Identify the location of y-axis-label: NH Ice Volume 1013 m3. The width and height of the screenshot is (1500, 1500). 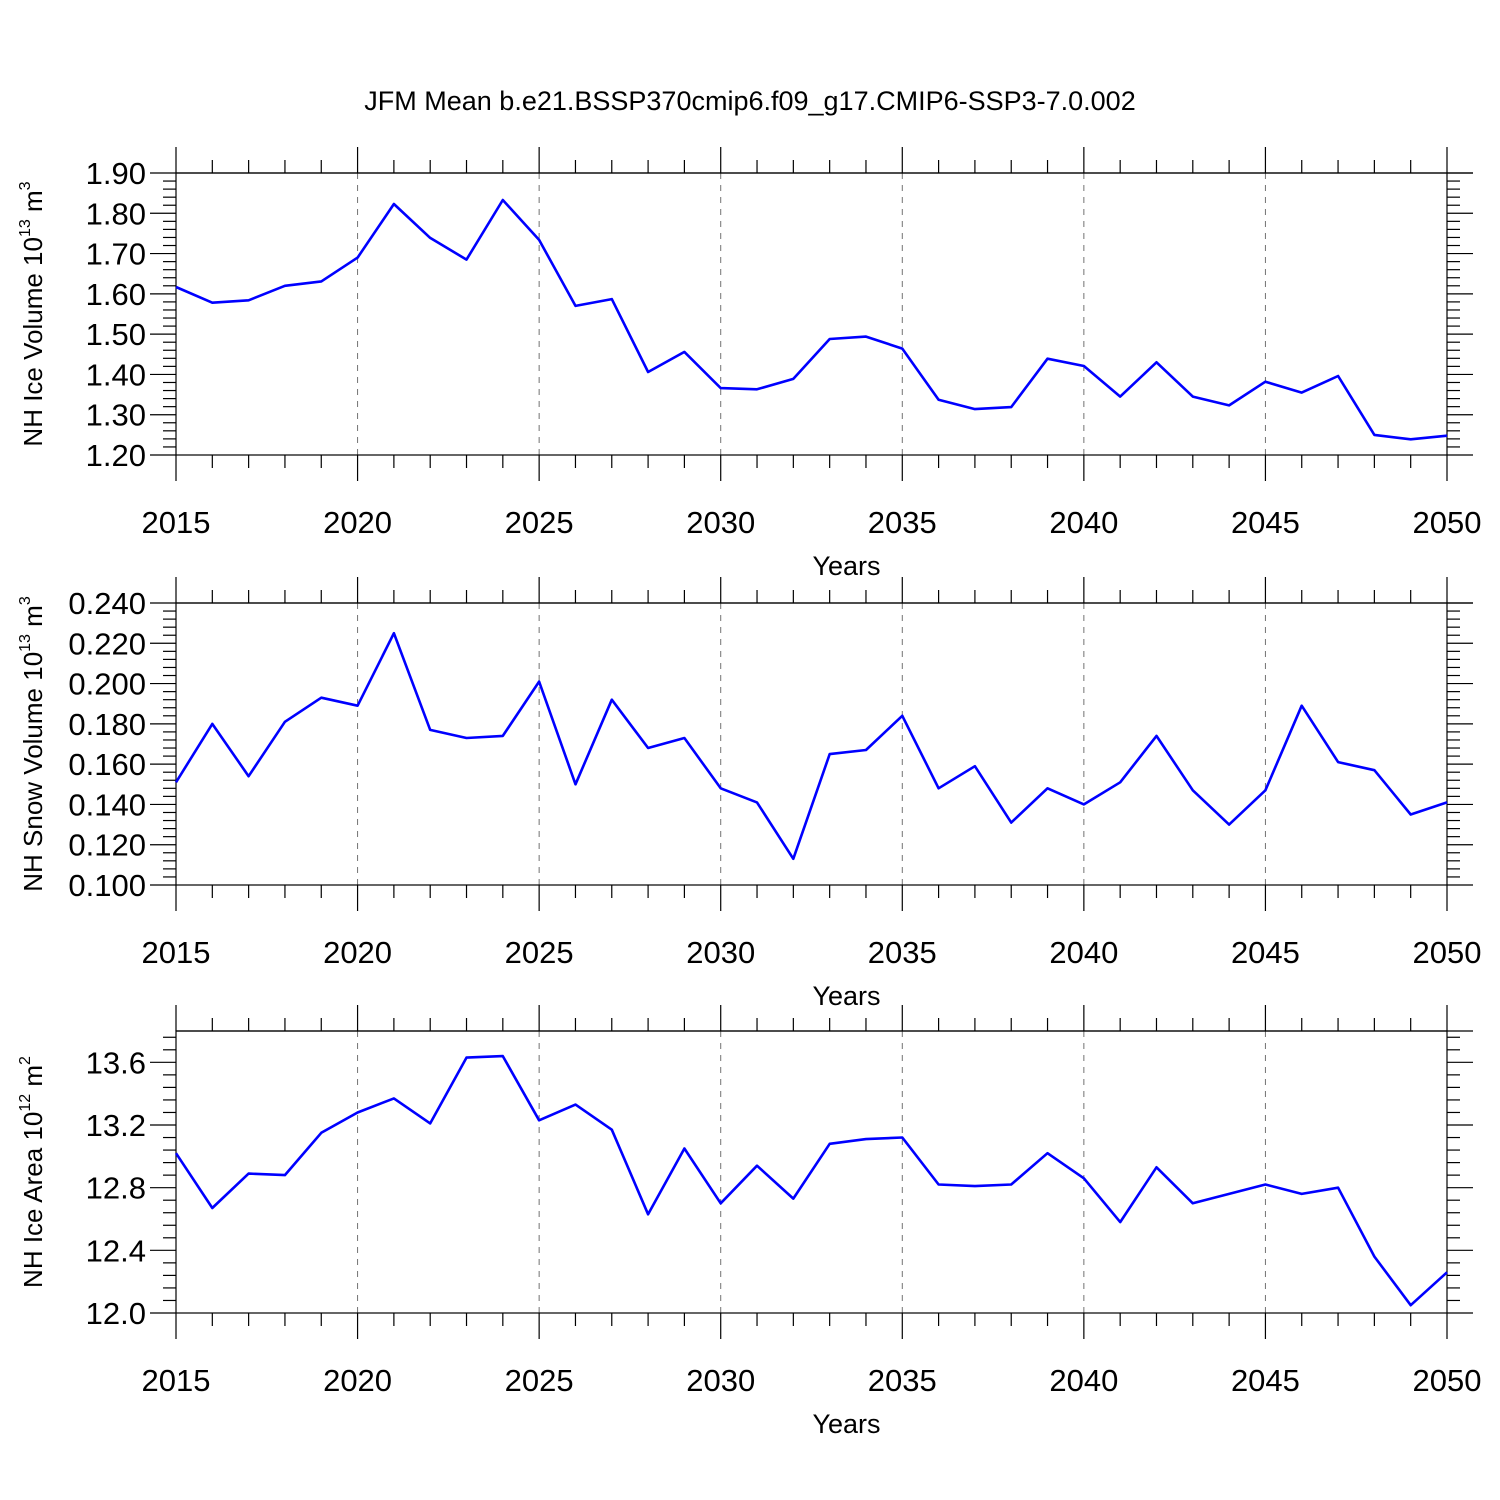
(32, 313).